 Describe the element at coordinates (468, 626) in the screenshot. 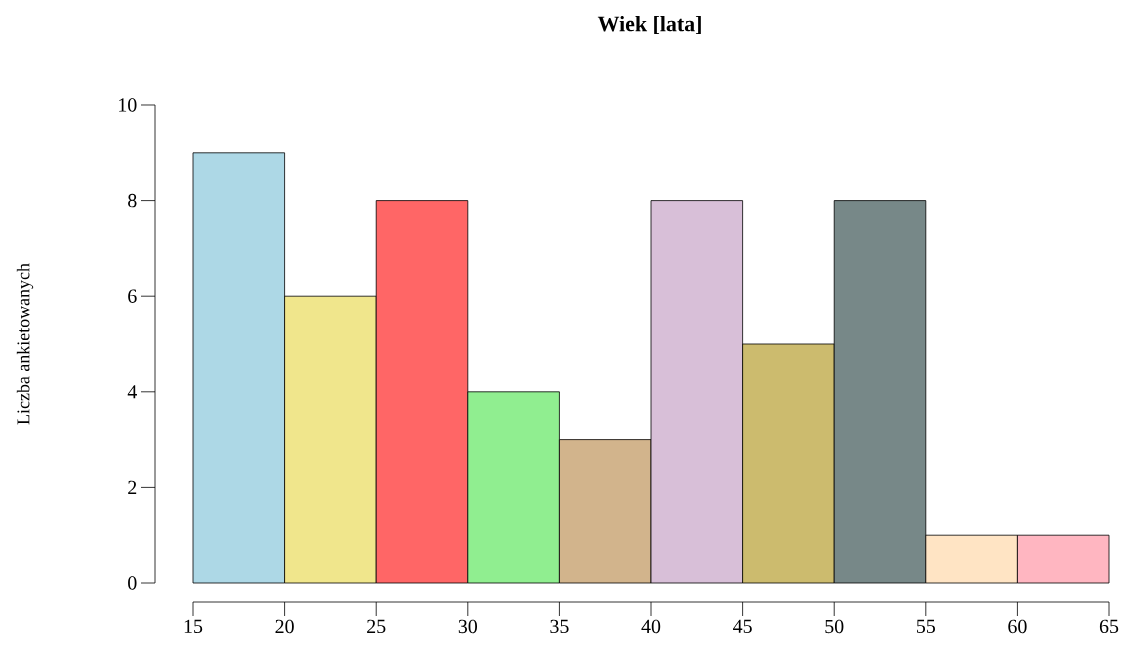

I see `x-tick-label: 30` at that location.